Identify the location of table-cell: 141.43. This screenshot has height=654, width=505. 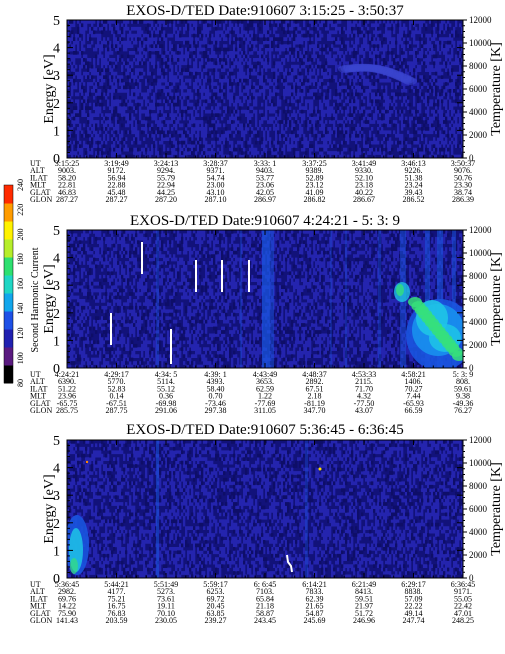
(67, 620).